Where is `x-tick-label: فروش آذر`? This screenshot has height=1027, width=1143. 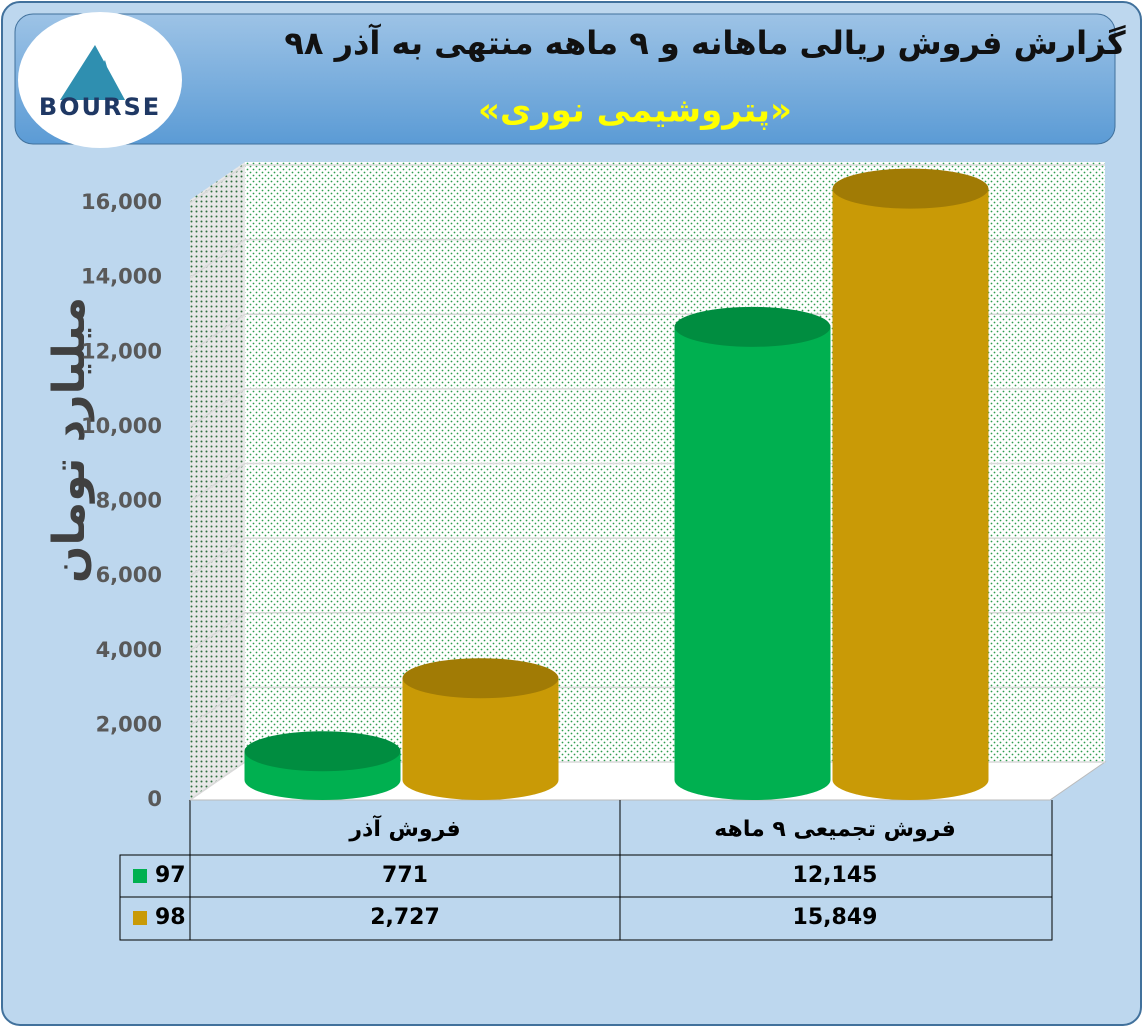 x-tick-label: فروش آذر is located at coordinates (404, 828).